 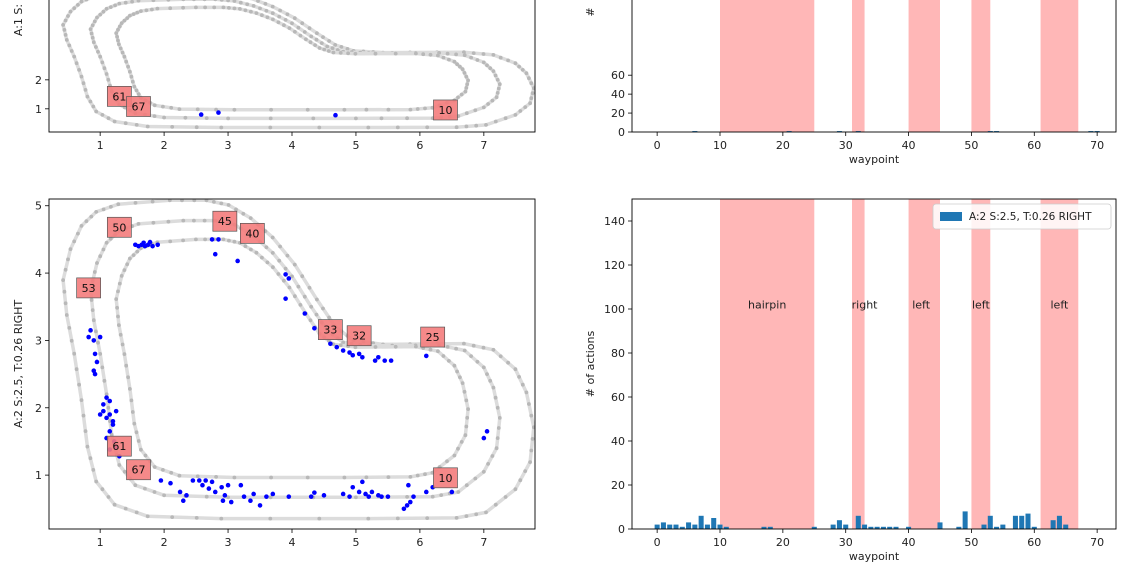 What do you see at coordinates (846, 145) in the screenshot?
I see `x-tick-label: 30` at bounding box center [846, 145].